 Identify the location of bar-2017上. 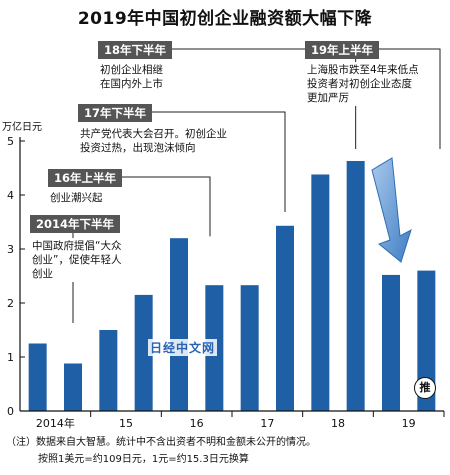
(249, 348).